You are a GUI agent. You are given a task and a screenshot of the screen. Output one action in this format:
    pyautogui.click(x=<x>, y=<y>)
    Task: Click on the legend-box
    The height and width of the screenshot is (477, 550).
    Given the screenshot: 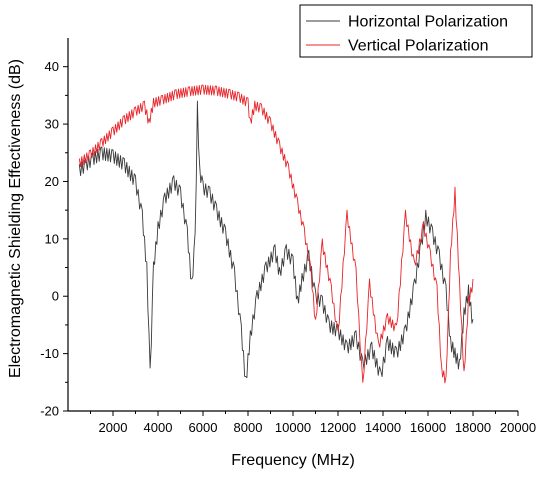 What is the action you would take?
    pyautogui.click(x=416, y=31)
    